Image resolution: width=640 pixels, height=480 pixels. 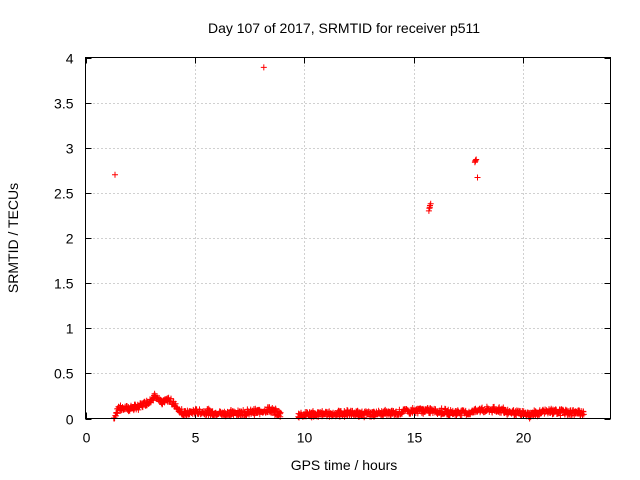 I want to click on y-tick-label: 0.5, so click(x=64, y=374).